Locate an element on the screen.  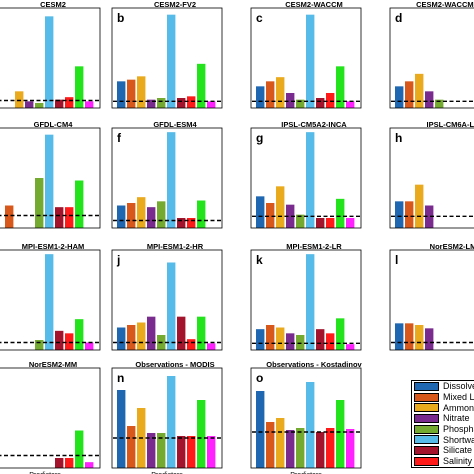
panel-letter: b is located at coordinates (120, 18).